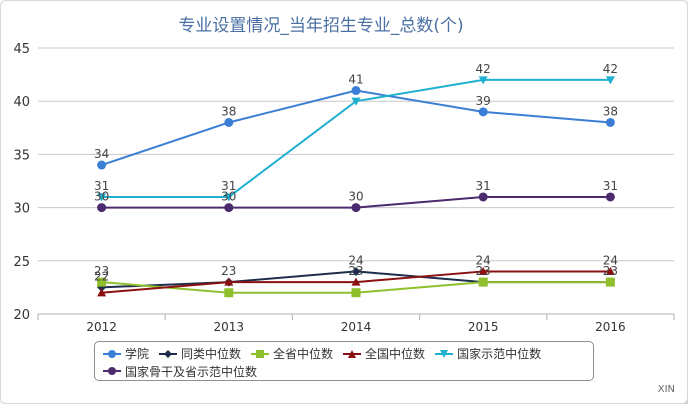 The height and width of the screenshot is (404, 688). What do you see at coordinates (355, 80) in the screenshot?
I see `data-label: 41` at bounding box center [355, 80].